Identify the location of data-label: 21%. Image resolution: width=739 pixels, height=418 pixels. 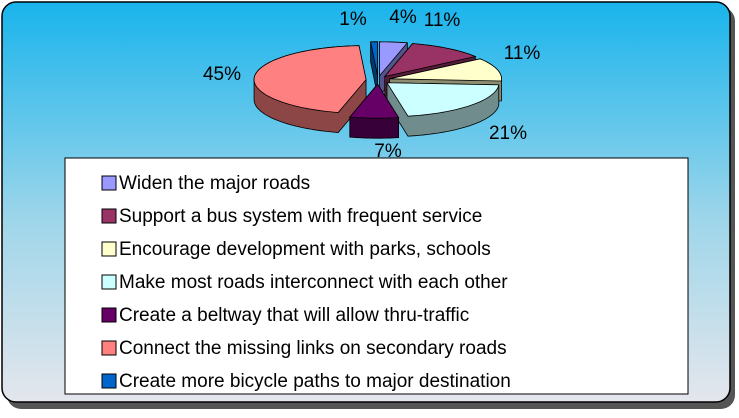
(508, 133).